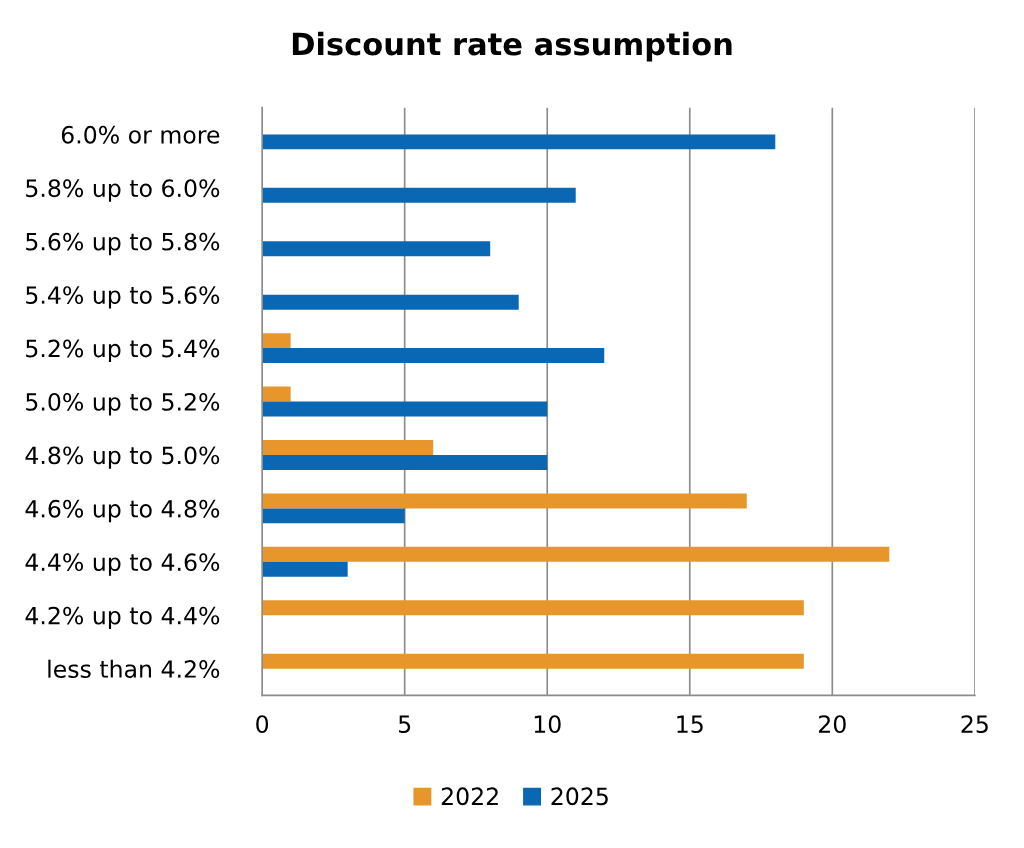 This screenshot has height=848, width=1024. I want to click on chart-title: Discount rate assumption, so click(512, 46).